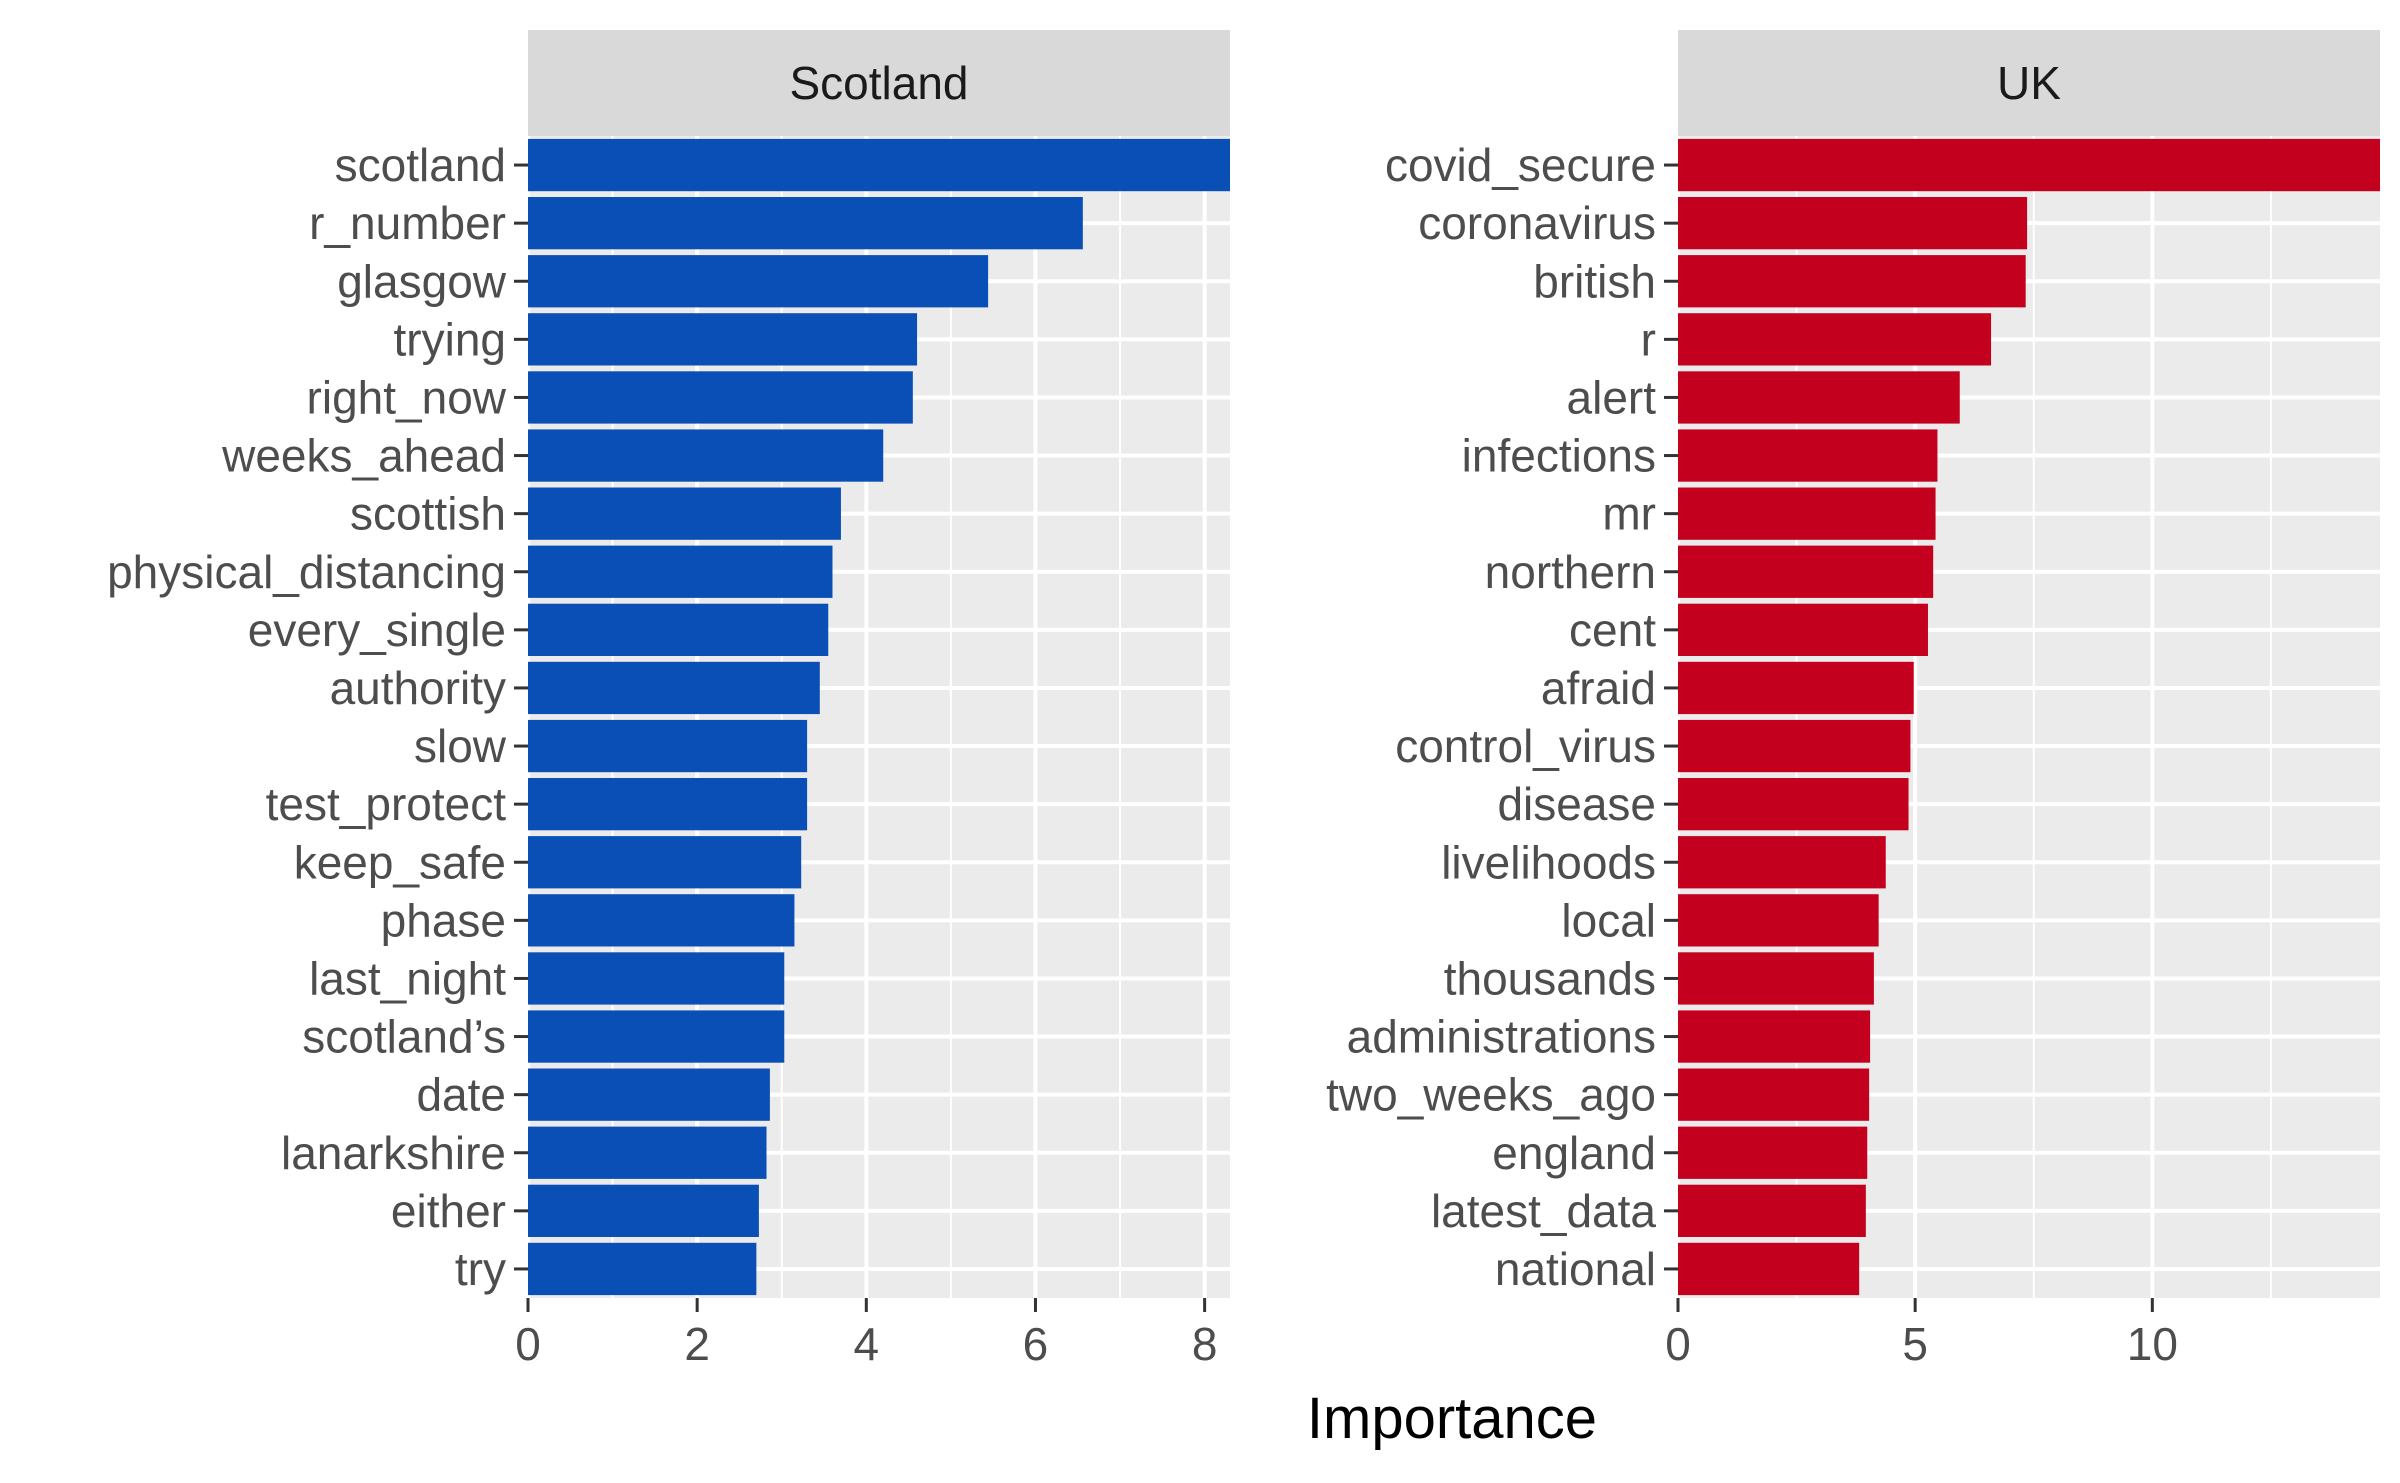  Describe the element at coordinates (1452, 1418) in the screenshot. I see `x-axis-title: Importance` at that location.